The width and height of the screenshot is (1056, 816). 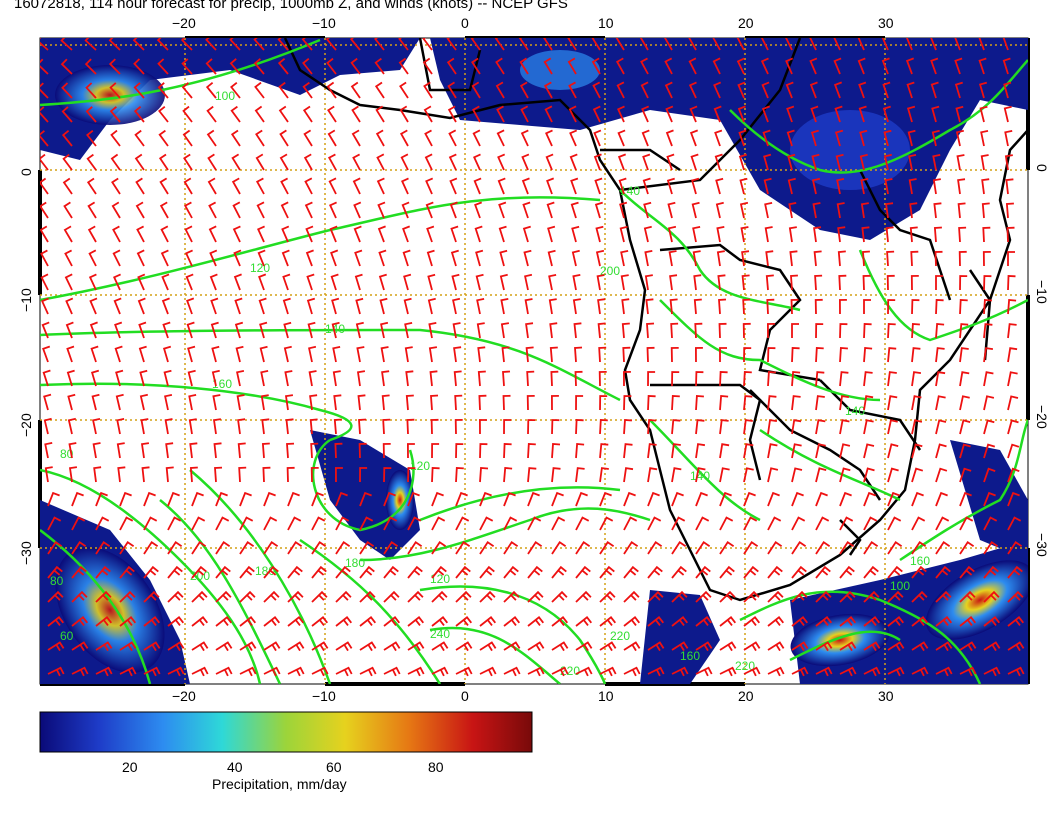 I want to click on contour-label: 240, so click(x=440, y=634).